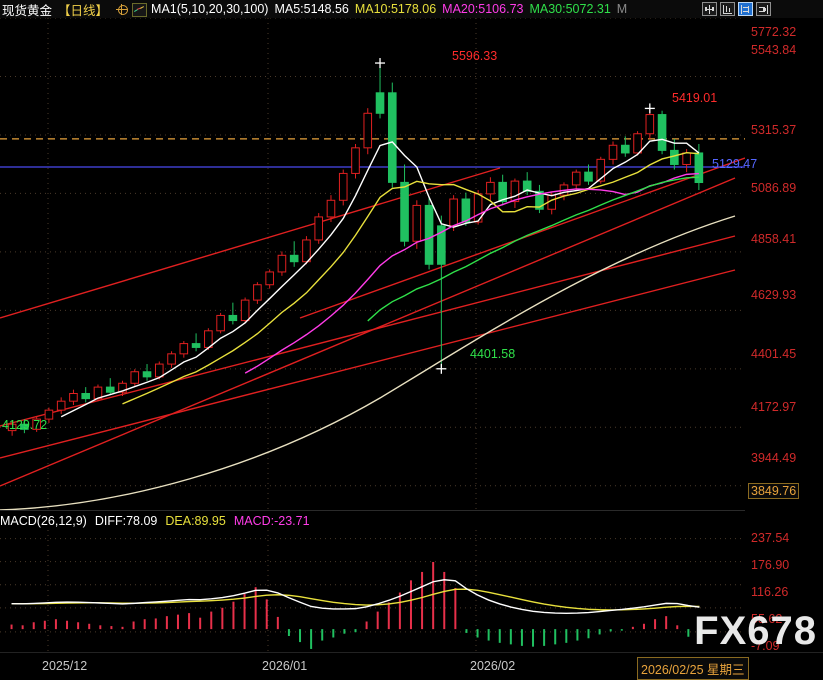  Describe the element at coordinates (774, 295) in the screenshot. I see `price-tick: 4629.93` at that location.